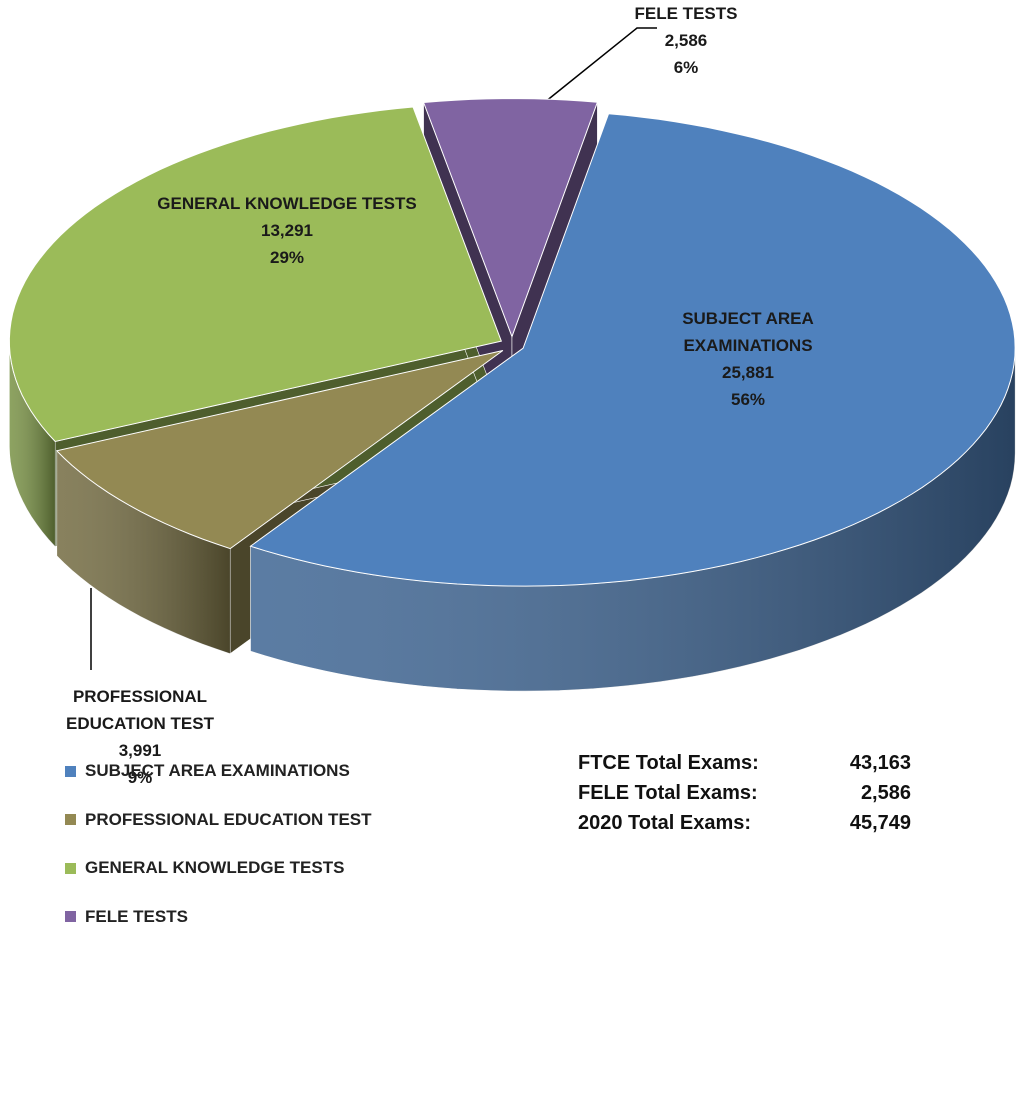  What do you see at coordinates (136, 916) in the screenshot?
I see `legend-label: FELE TESTS` at bounding box center [136, 916].